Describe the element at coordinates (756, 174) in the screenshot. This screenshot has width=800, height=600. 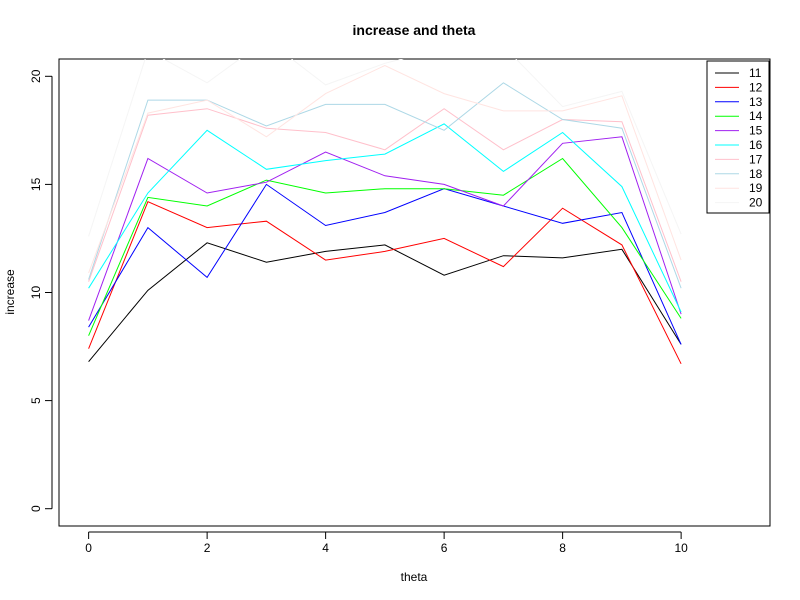
I see `legend-label-18: 18` at that location.